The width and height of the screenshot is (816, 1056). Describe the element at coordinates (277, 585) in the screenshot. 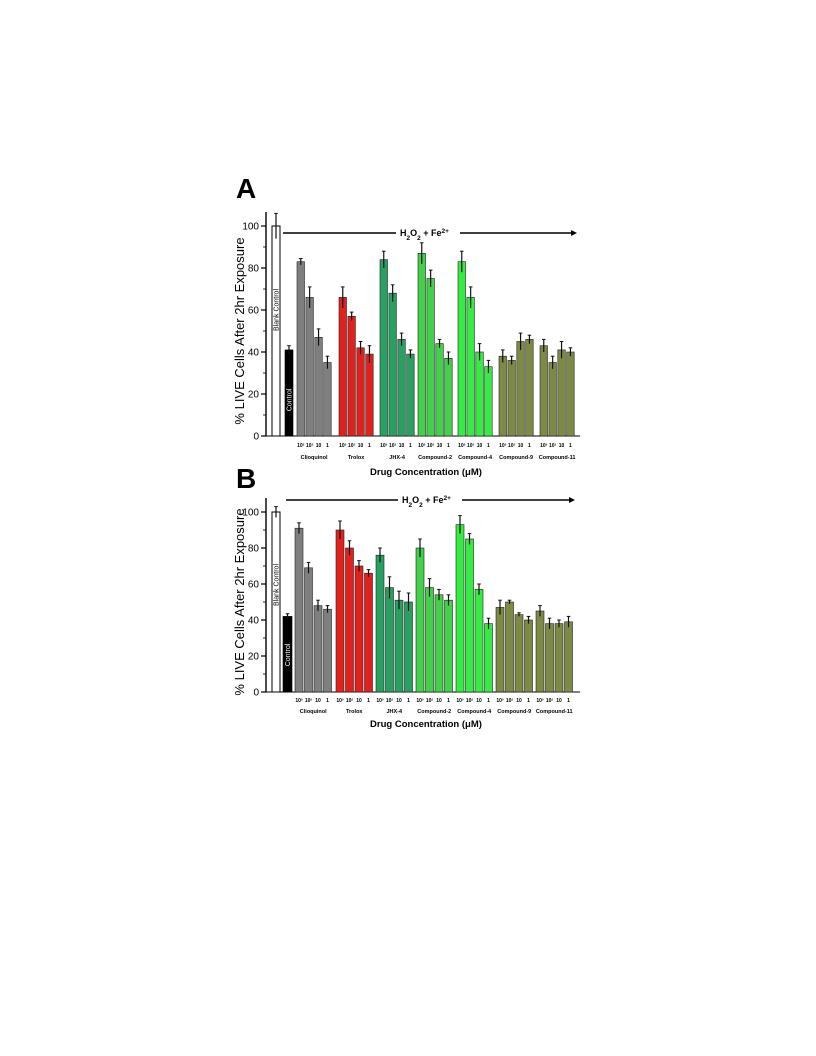

I see `bar-label-blank-control: Blank Control` at that location.